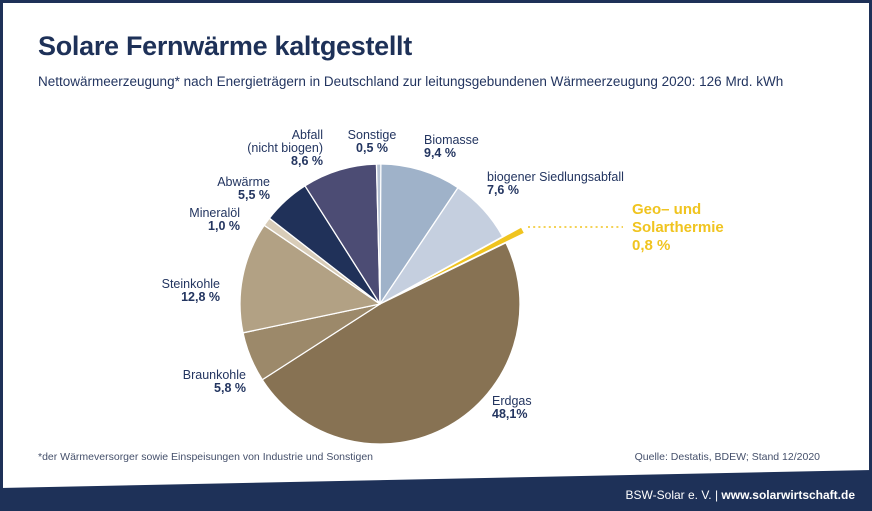 The width and height of the screenshot is (872, 511). I want to click on slice-label-biomasse: Biomasse 9,4 %, so click(451, 147).